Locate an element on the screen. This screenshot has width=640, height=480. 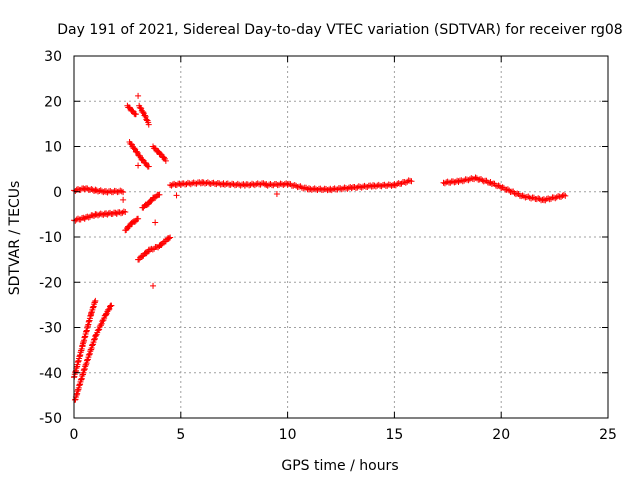
y-tick-label: -20 is located at coordinates (50, 283).